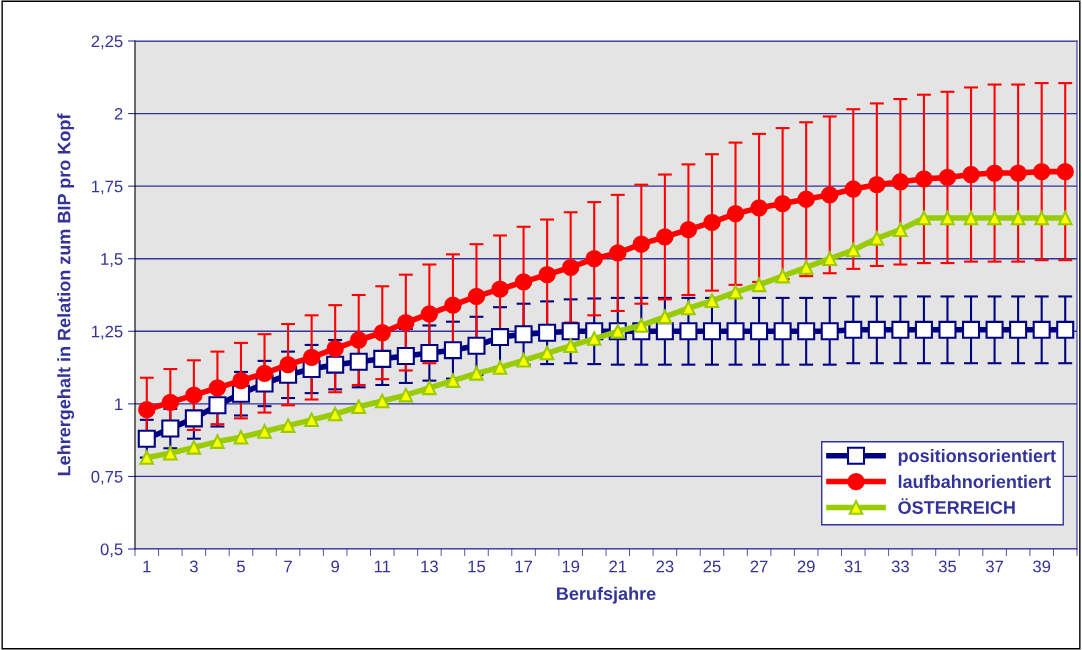 Image resolution: width=1082 pixels, height=650 pixels. What do you see at coordinates (429, 566) in the screenshot?
I see `x-tick-label: 13` at bounding box center [429, 566].